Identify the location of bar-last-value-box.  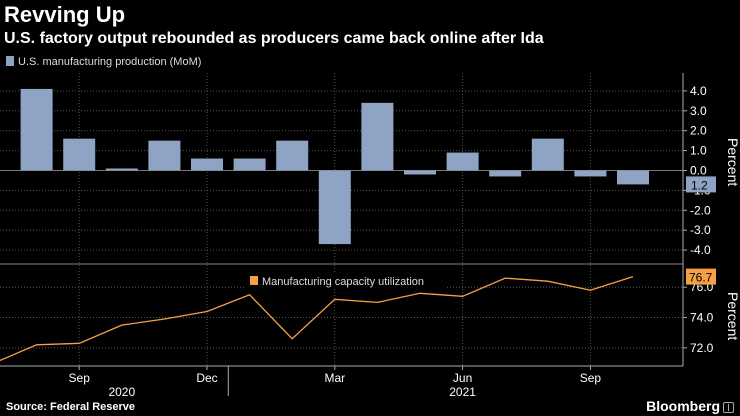
(701, 184).